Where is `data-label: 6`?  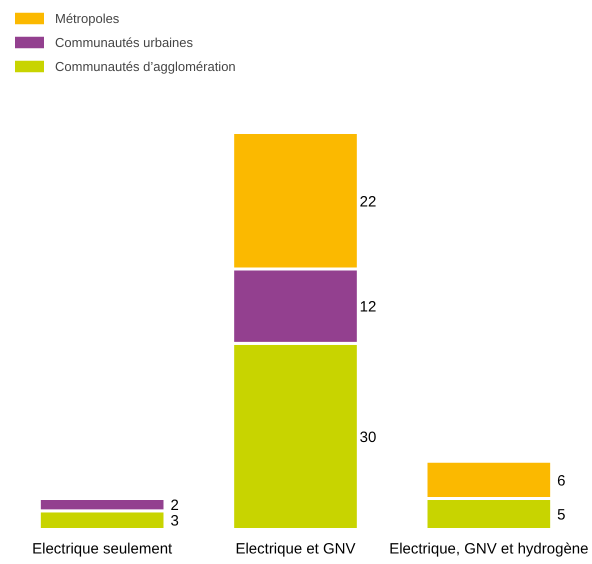
data-label: 6 is located at coordinates (561, 481).